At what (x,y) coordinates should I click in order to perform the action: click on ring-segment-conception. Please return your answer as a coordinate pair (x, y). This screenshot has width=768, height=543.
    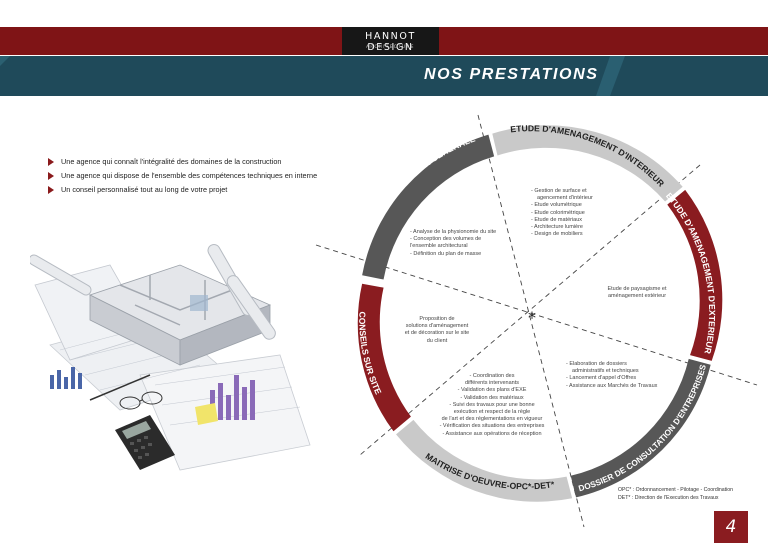
    Looking at the image, I should click on (428, 207).